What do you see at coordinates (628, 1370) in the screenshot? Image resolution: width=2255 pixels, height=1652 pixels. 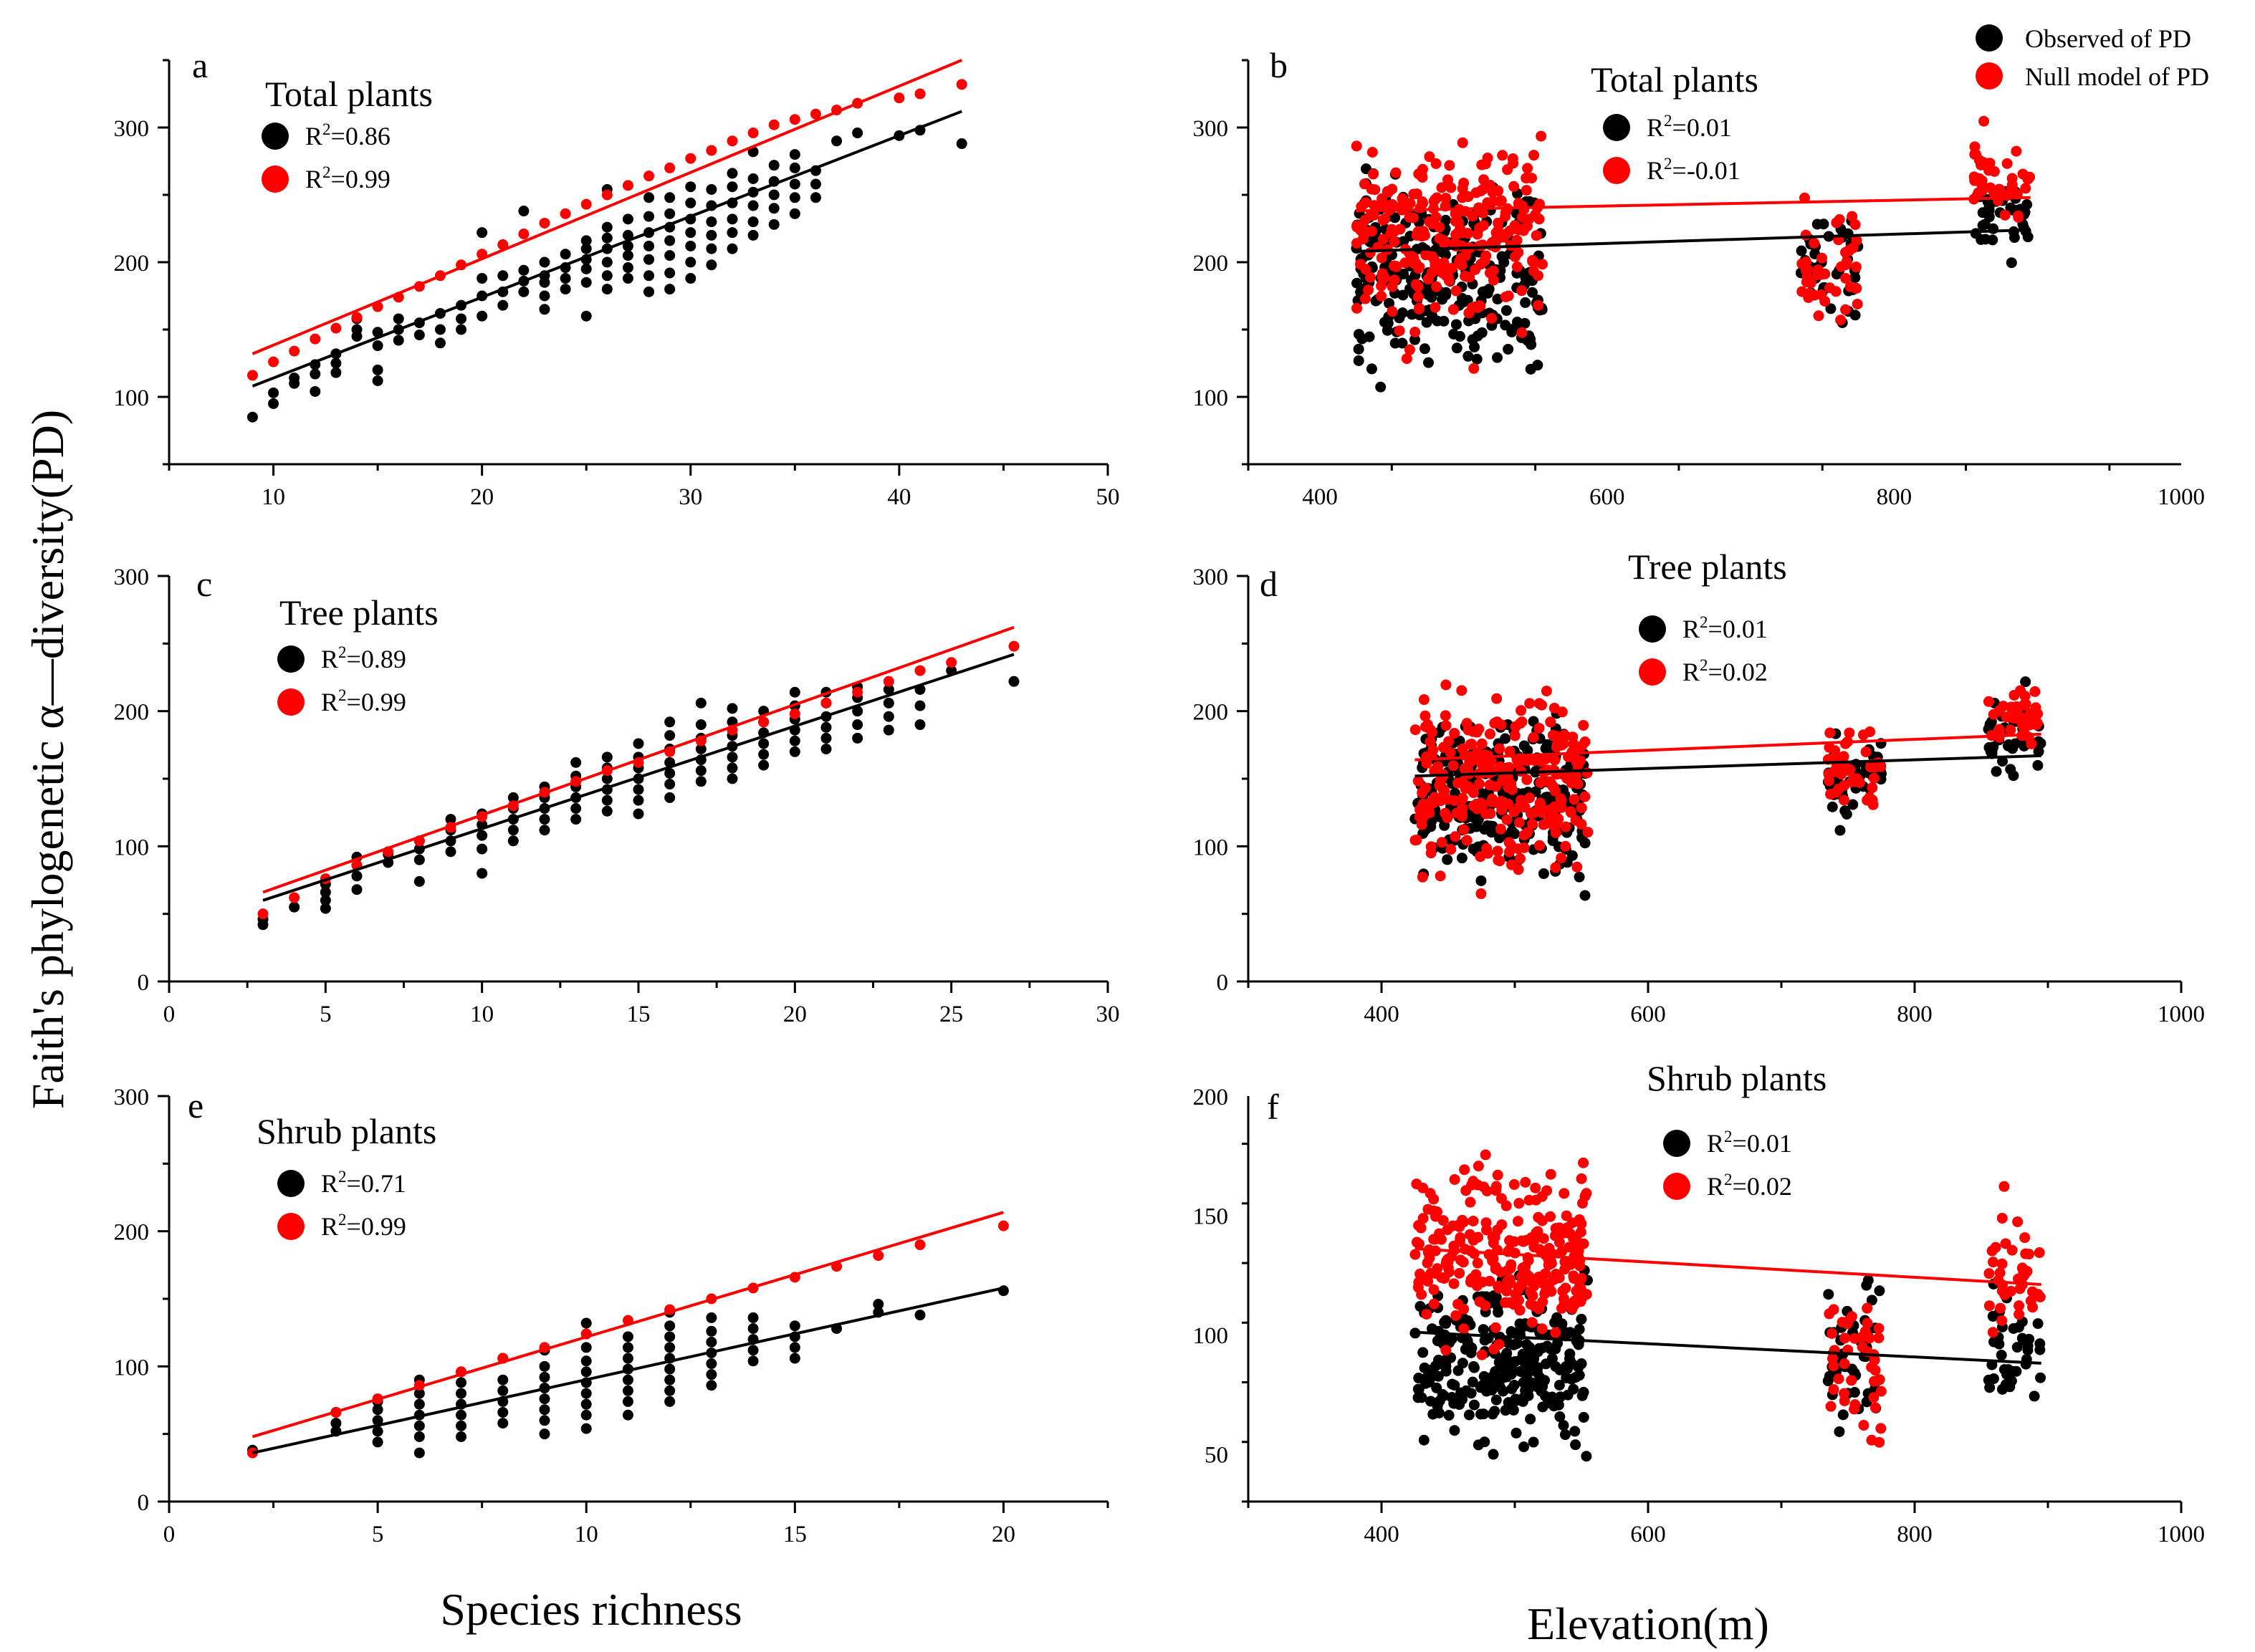 I see `fit-line-observed` at bounding box center [628, 1370].